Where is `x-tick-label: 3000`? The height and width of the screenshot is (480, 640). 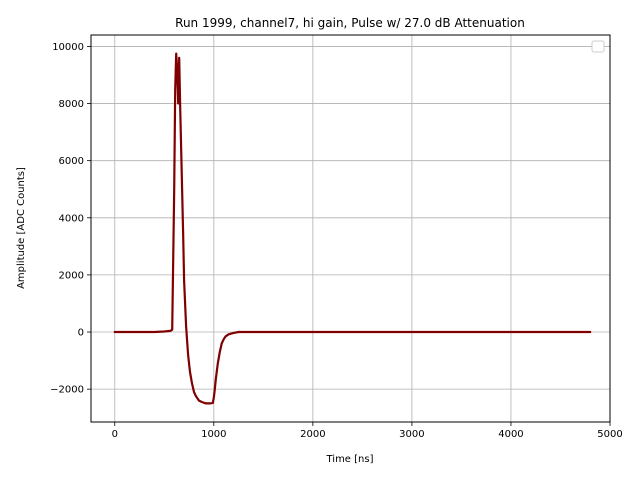 x-tick-label: 3000 is located at coordinates (411, 434).